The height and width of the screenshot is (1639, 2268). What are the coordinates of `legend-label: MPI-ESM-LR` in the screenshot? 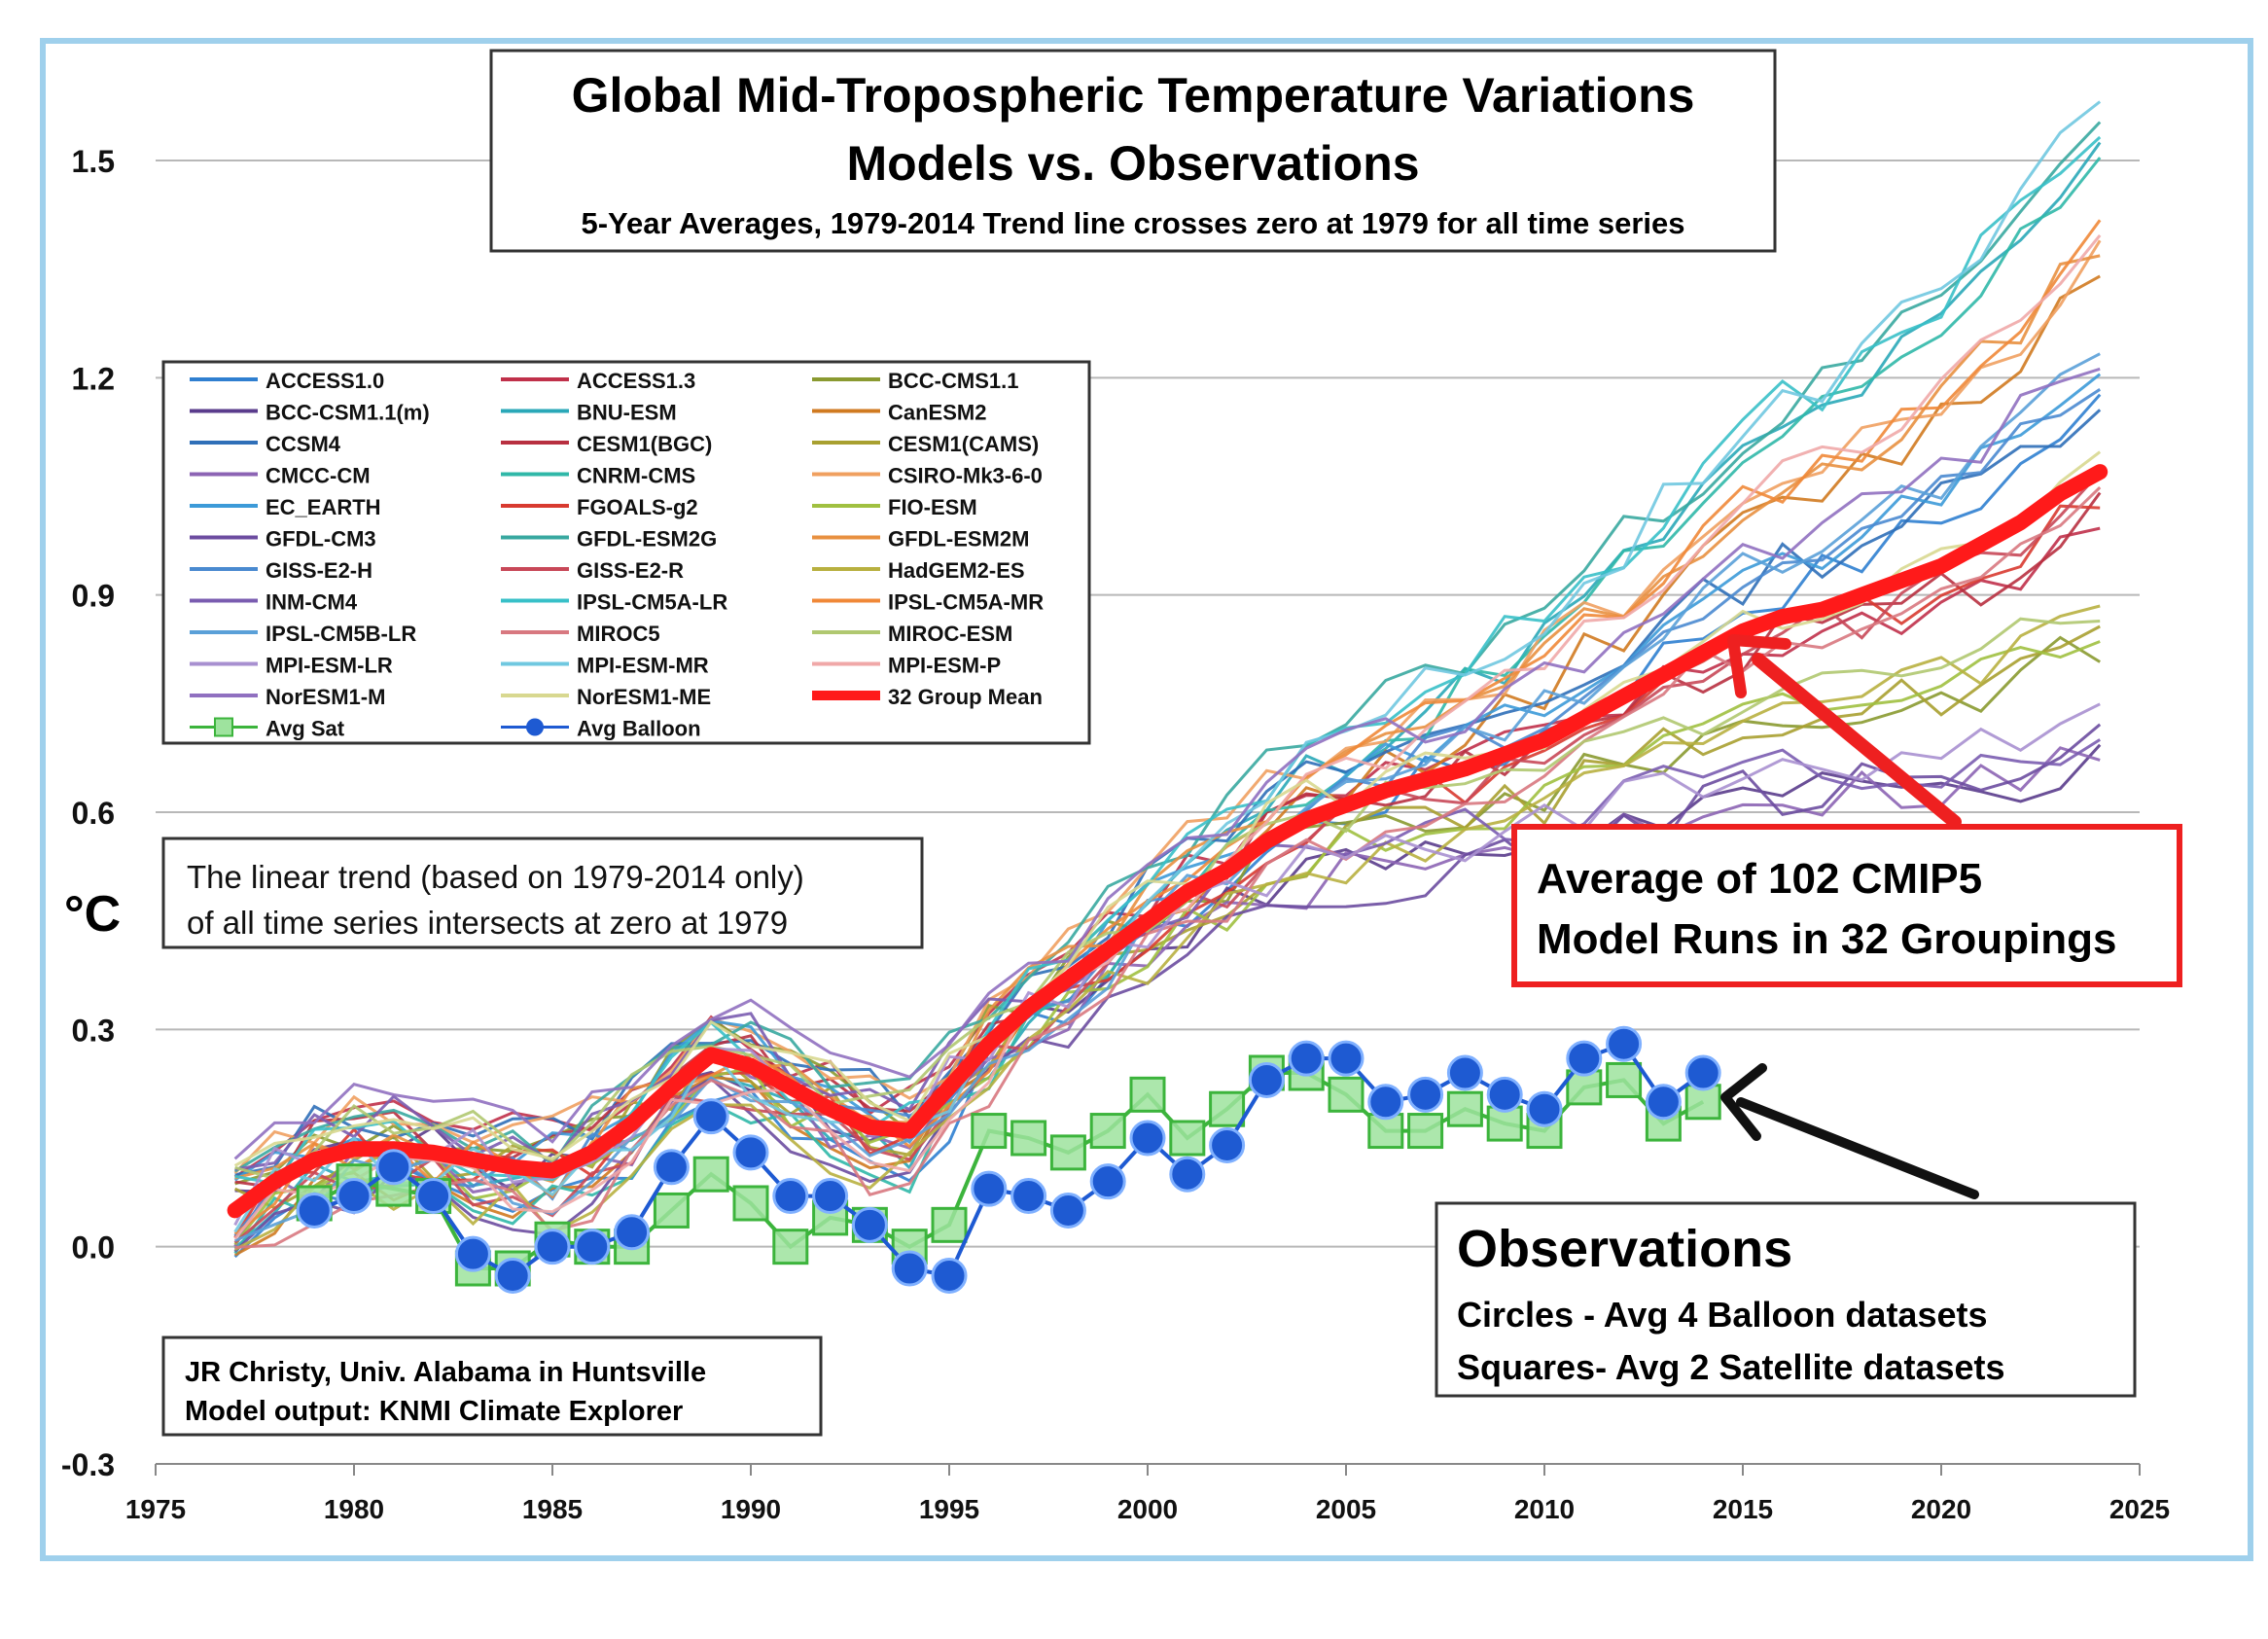 It's located at (329, 666).